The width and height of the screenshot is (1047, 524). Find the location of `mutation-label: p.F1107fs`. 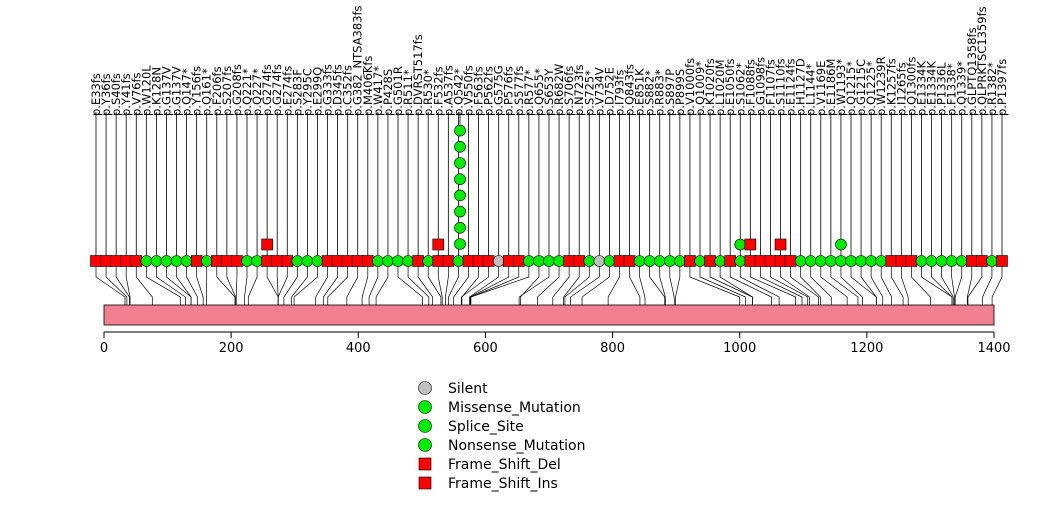

mutation-label: p.F1107fs is located at coordinates (770, 87).